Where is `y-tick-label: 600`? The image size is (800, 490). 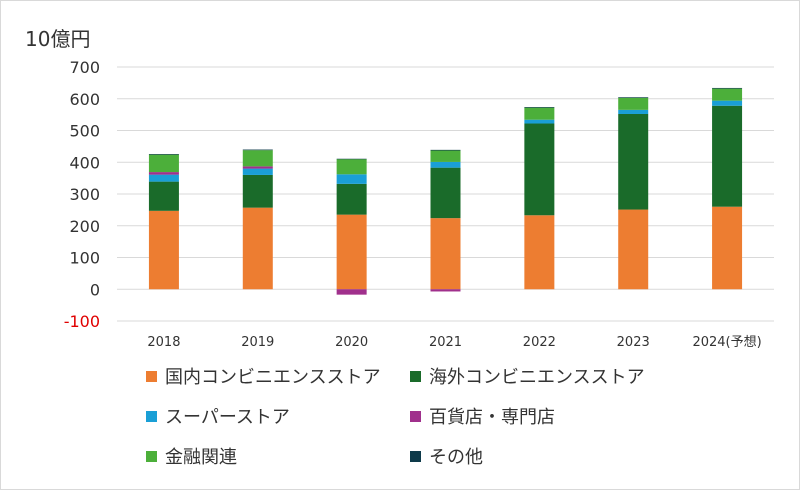 y-tick-label: 600 is located at coordinates (84, 99).